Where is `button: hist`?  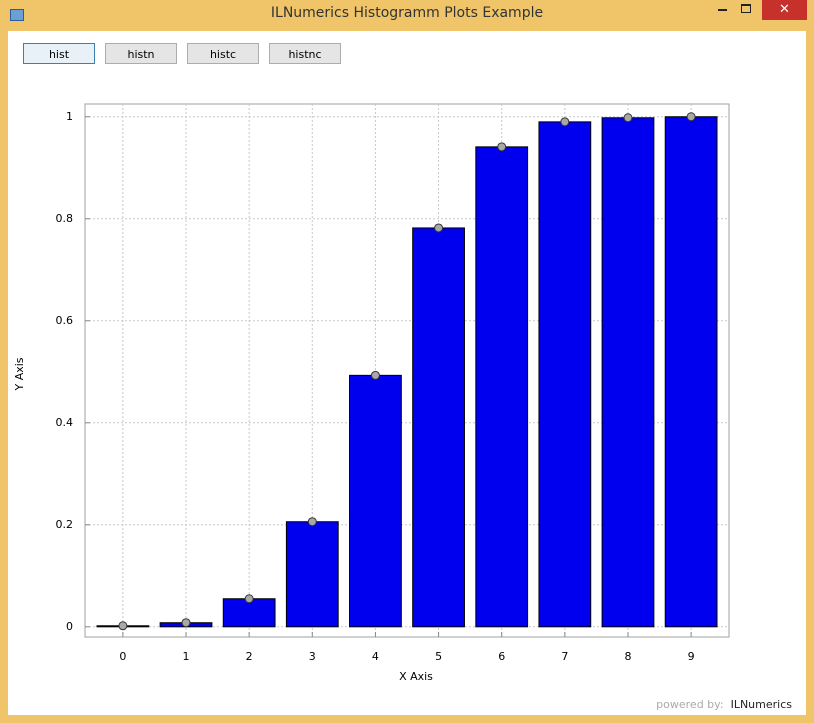
button: hist is located at coordinates (59, 53).